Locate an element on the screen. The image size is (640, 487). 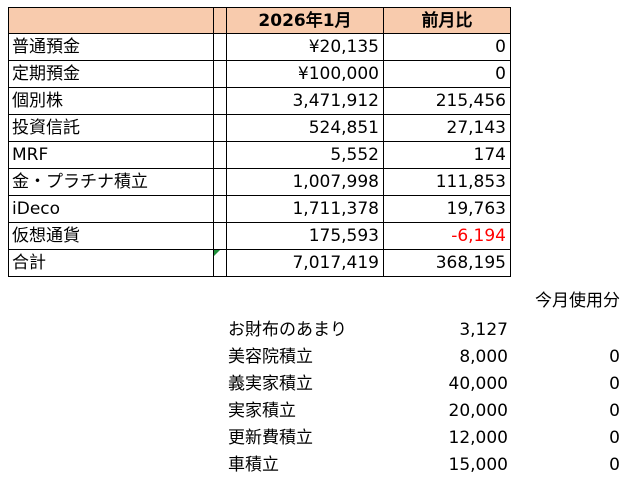
header-name-cell is located at coordinates (111, 20).